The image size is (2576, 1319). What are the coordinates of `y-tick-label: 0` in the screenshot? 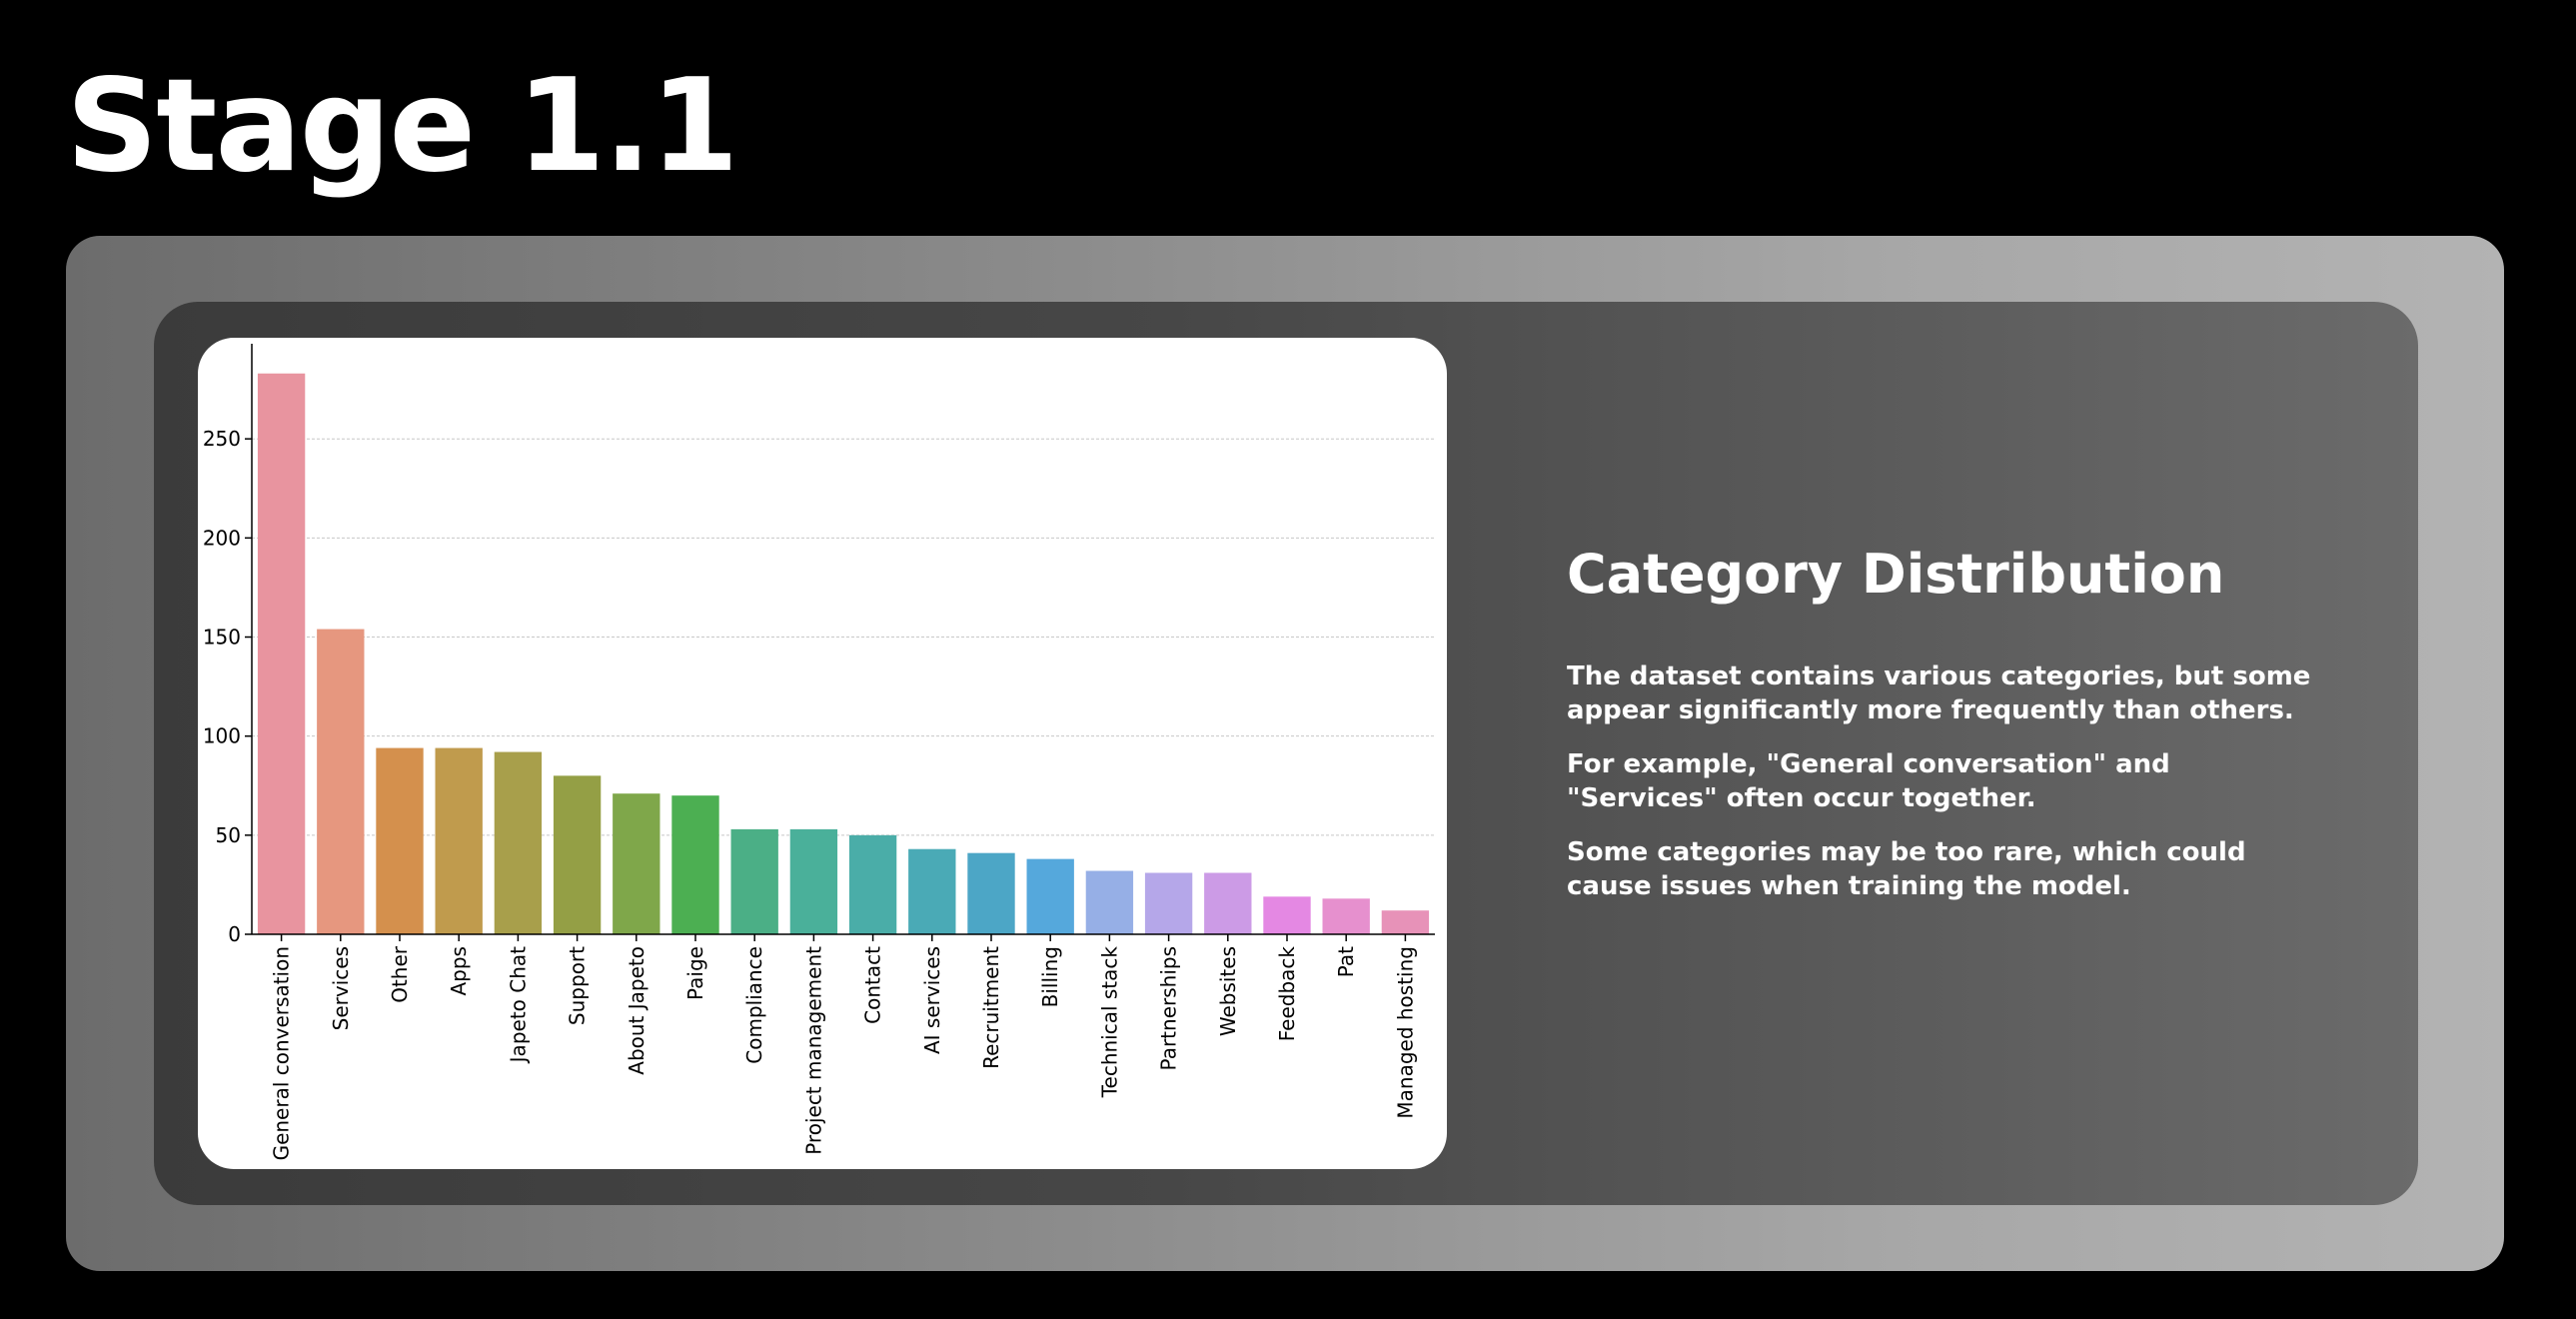 It's located at (234, 934).